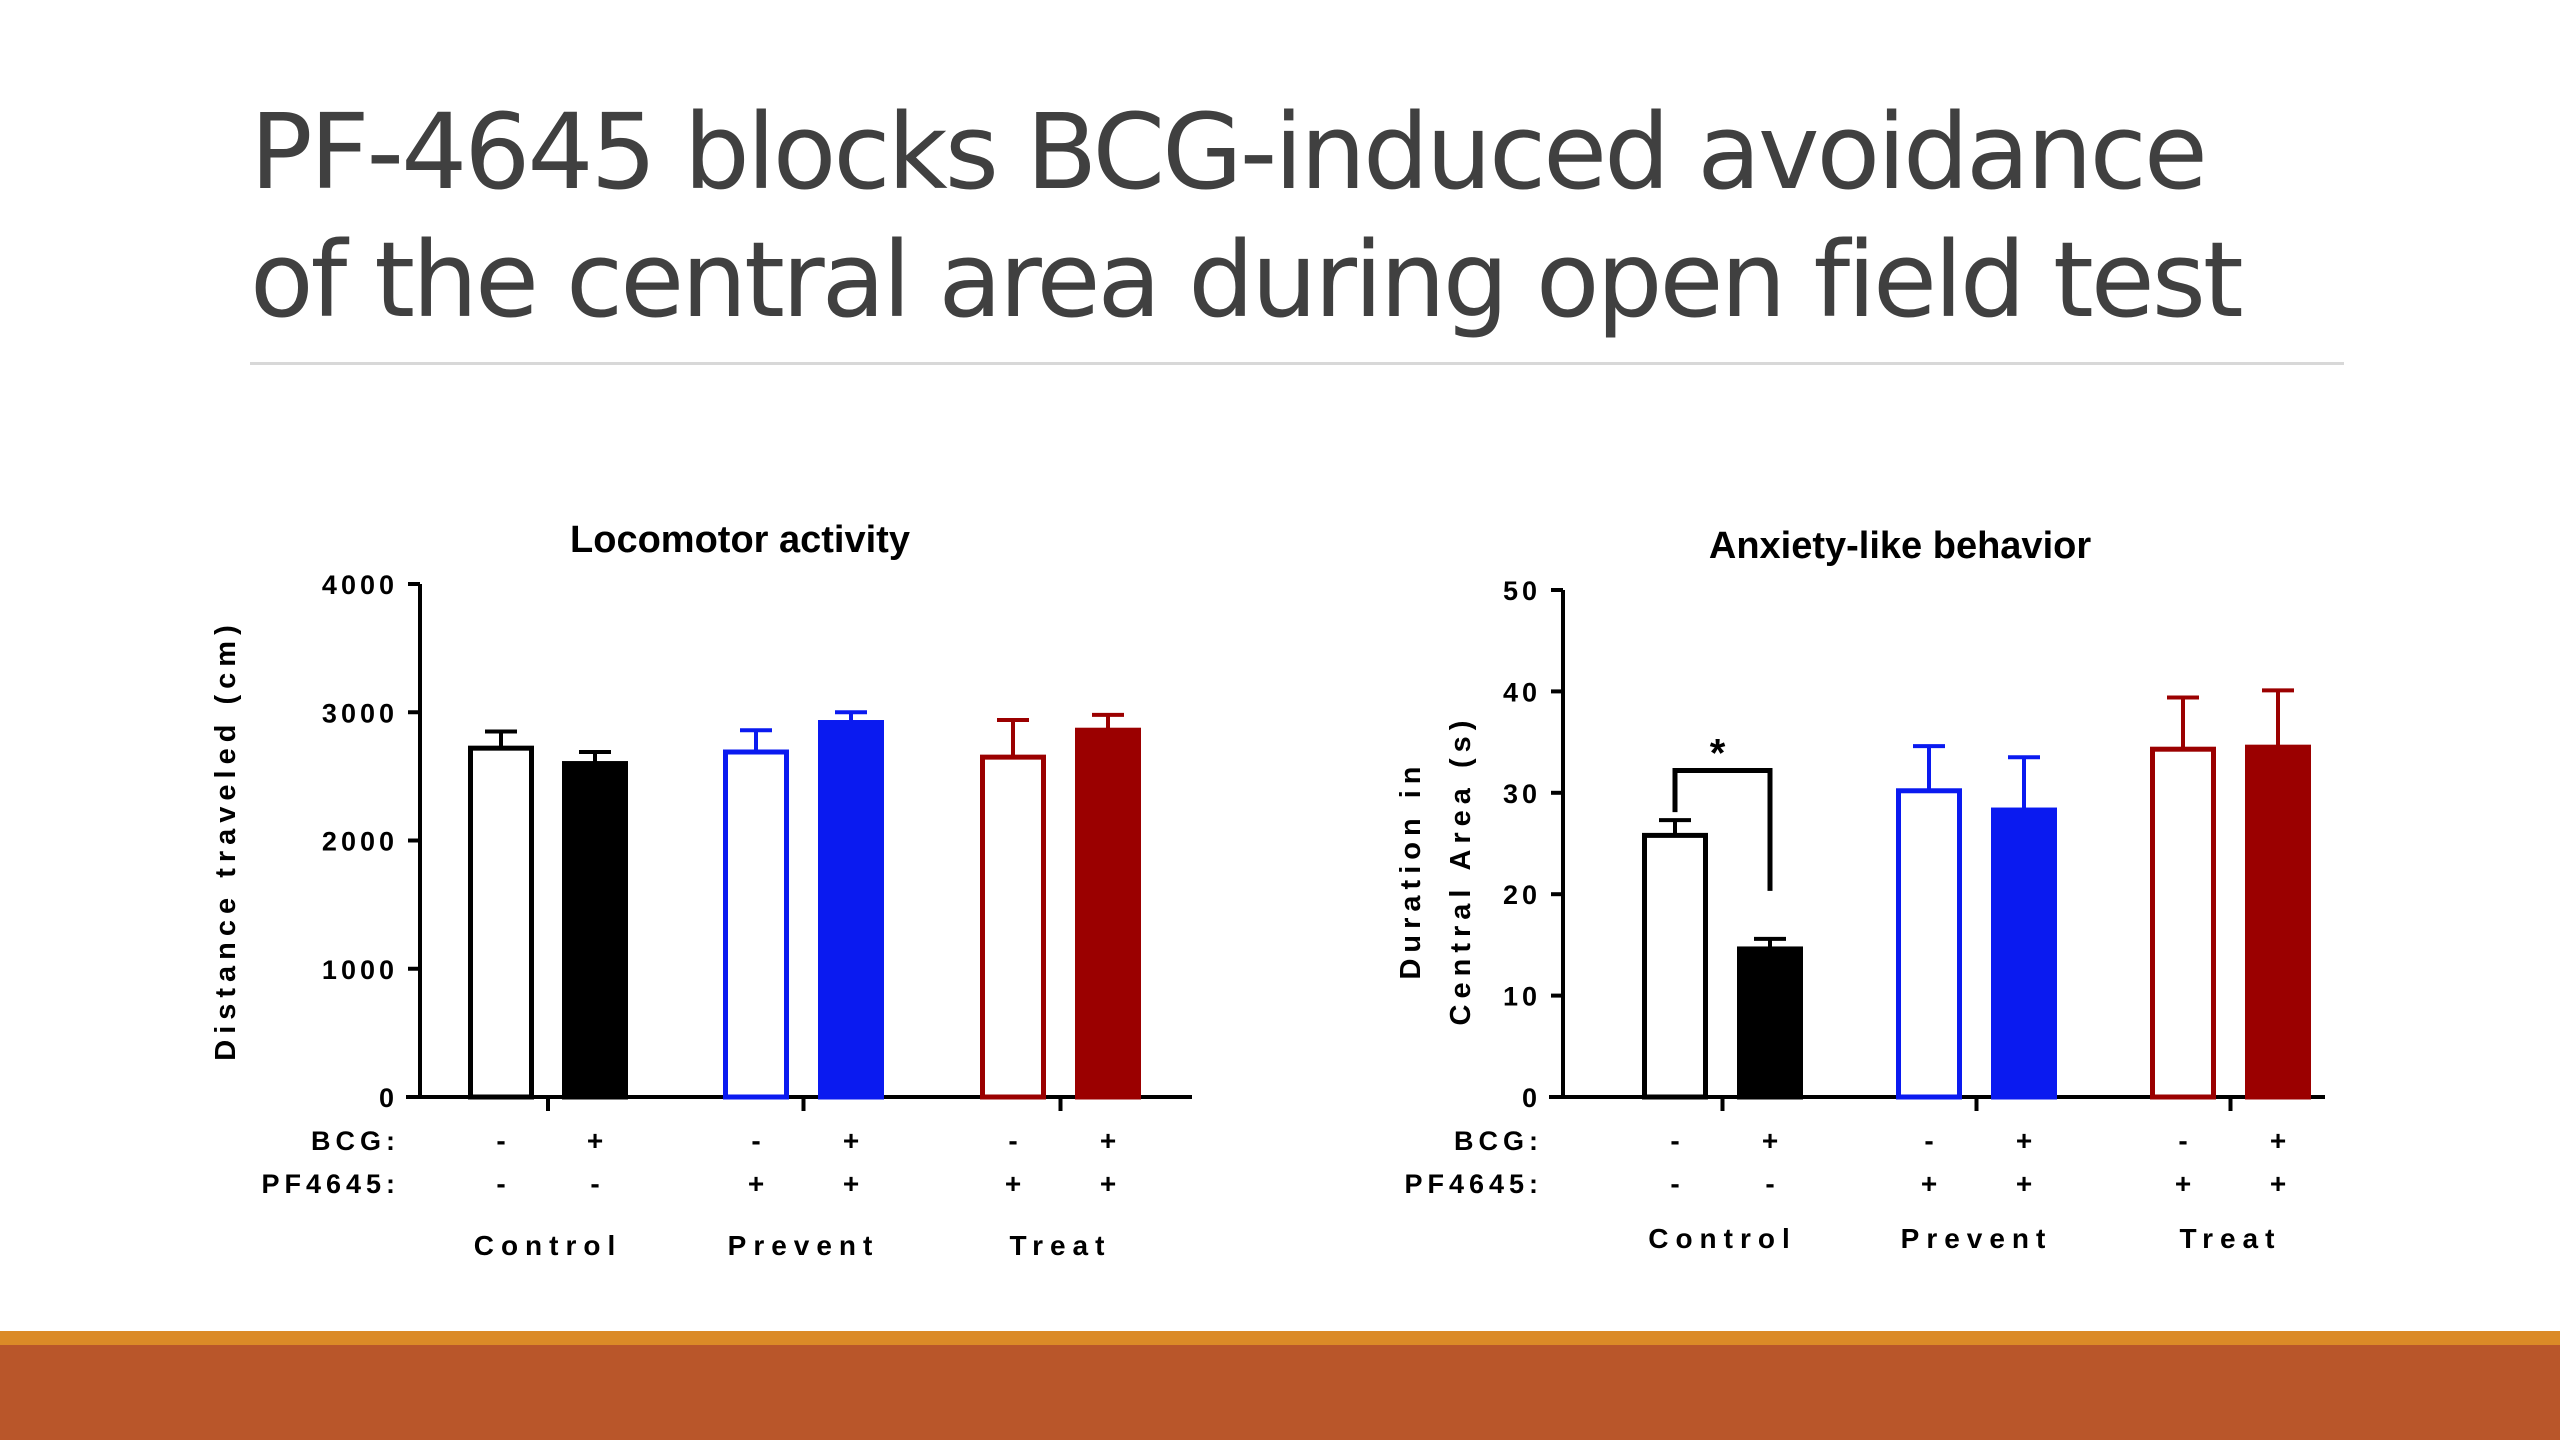 The width and height of the screenshot is (2560, 1440). I want to click on y-tick-label: 1000, so click(360, 970).